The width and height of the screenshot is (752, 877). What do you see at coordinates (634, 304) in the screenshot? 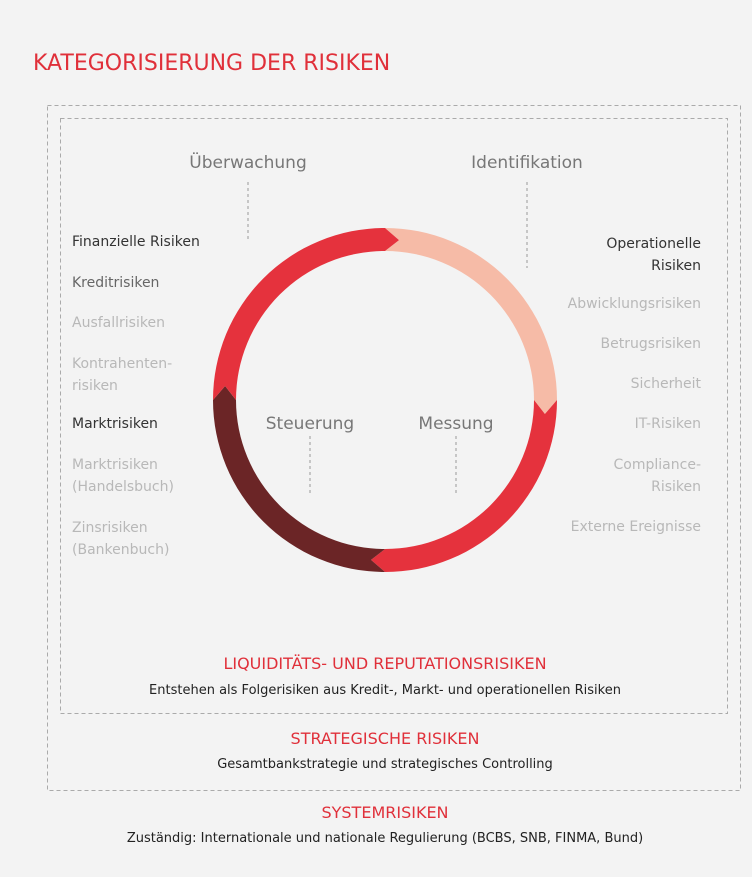
I see `risk-item: Abwicklungsrisiken` at bounding box center [634, 304].